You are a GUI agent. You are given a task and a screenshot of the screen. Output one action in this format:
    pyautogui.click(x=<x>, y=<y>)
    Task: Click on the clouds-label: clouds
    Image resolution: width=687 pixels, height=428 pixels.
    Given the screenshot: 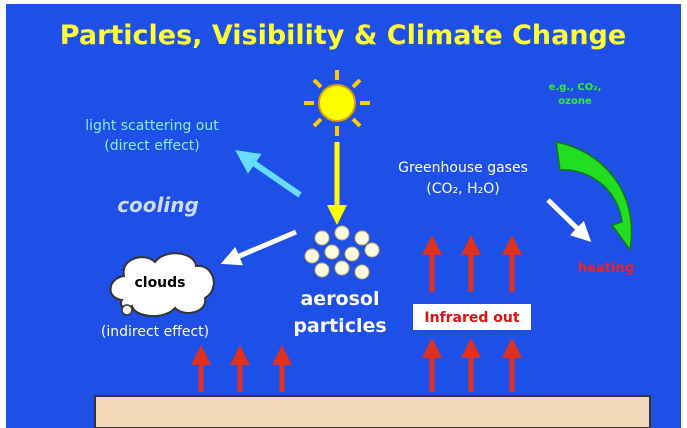 What is the action you would take?
    pyautogui.click(x=159, y=283)
    